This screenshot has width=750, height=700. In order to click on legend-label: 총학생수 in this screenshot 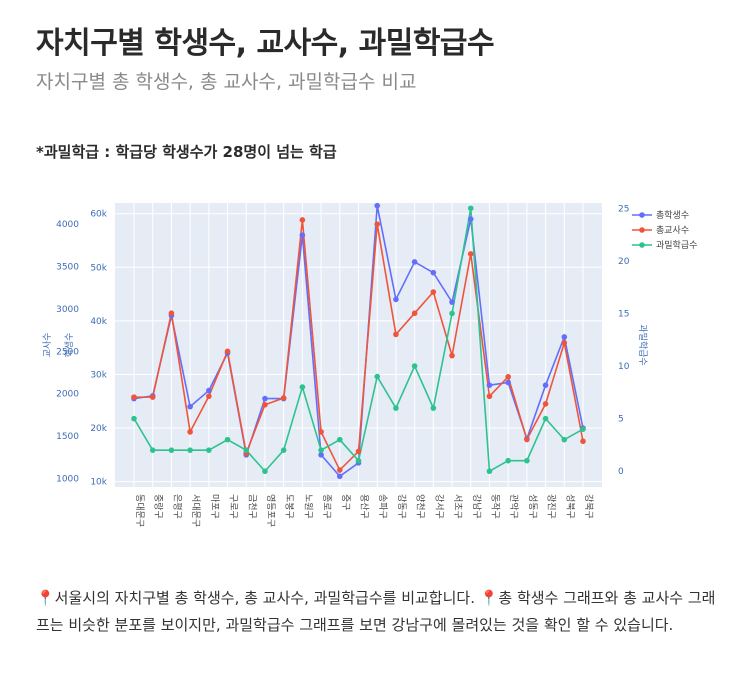, I will do `click(672, 215)`.